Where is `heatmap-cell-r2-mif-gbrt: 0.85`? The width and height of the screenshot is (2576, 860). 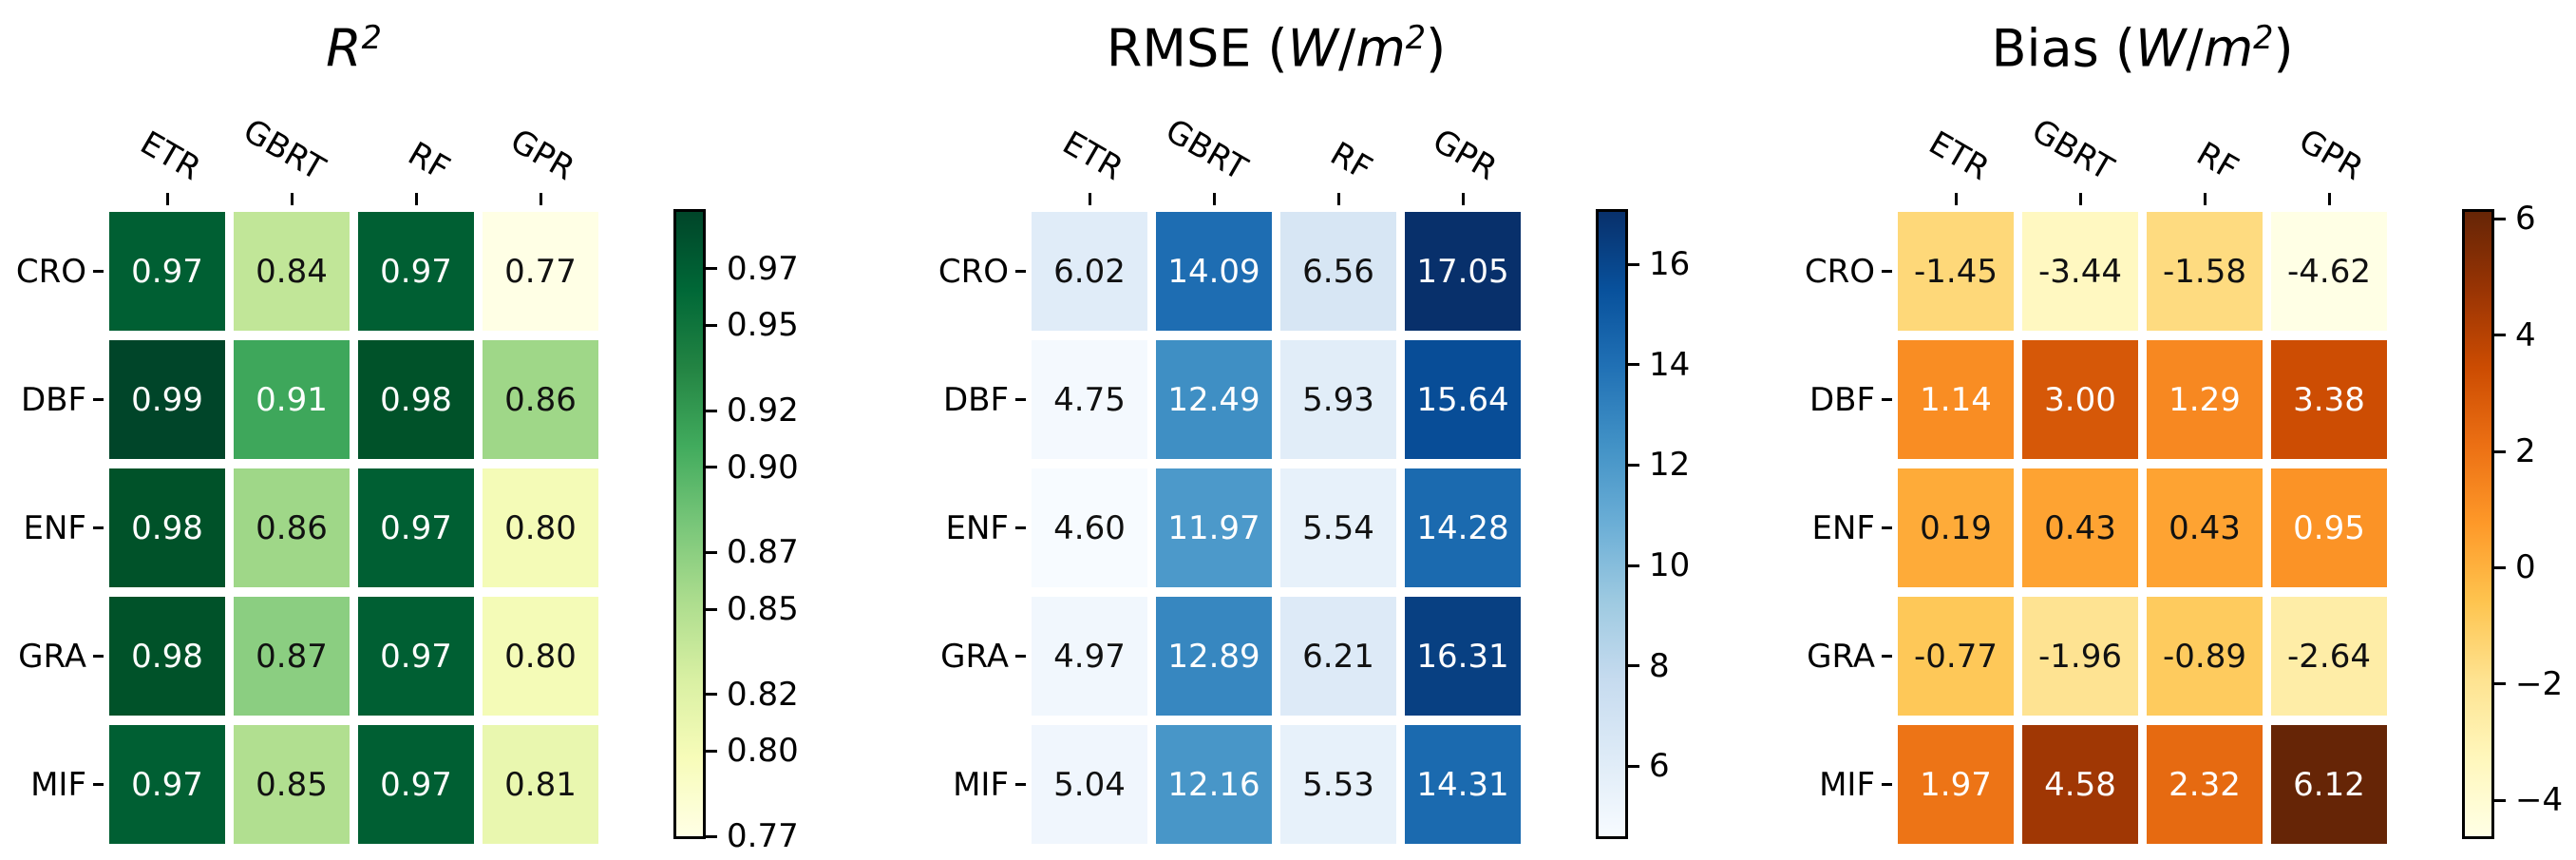 heatmap-cell-r2-mif-gbrt: 0.85 is located at coordinates (292, 785).